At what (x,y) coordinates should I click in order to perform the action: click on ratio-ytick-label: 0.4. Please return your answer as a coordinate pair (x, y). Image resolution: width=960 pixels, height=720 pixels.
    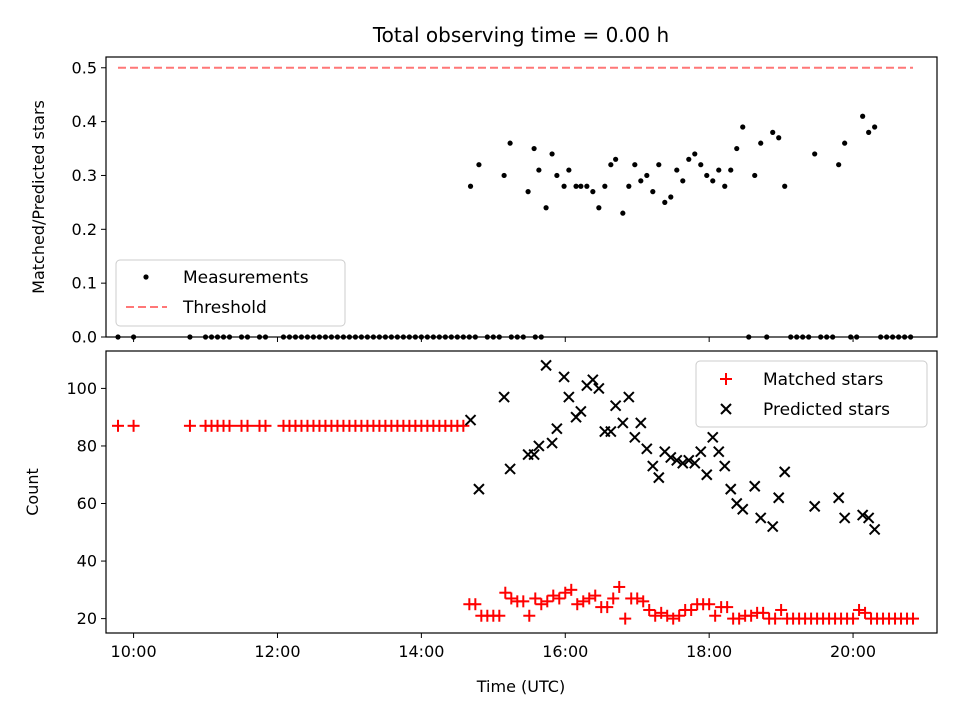
    Looking at the image, I should click on (84, 121).